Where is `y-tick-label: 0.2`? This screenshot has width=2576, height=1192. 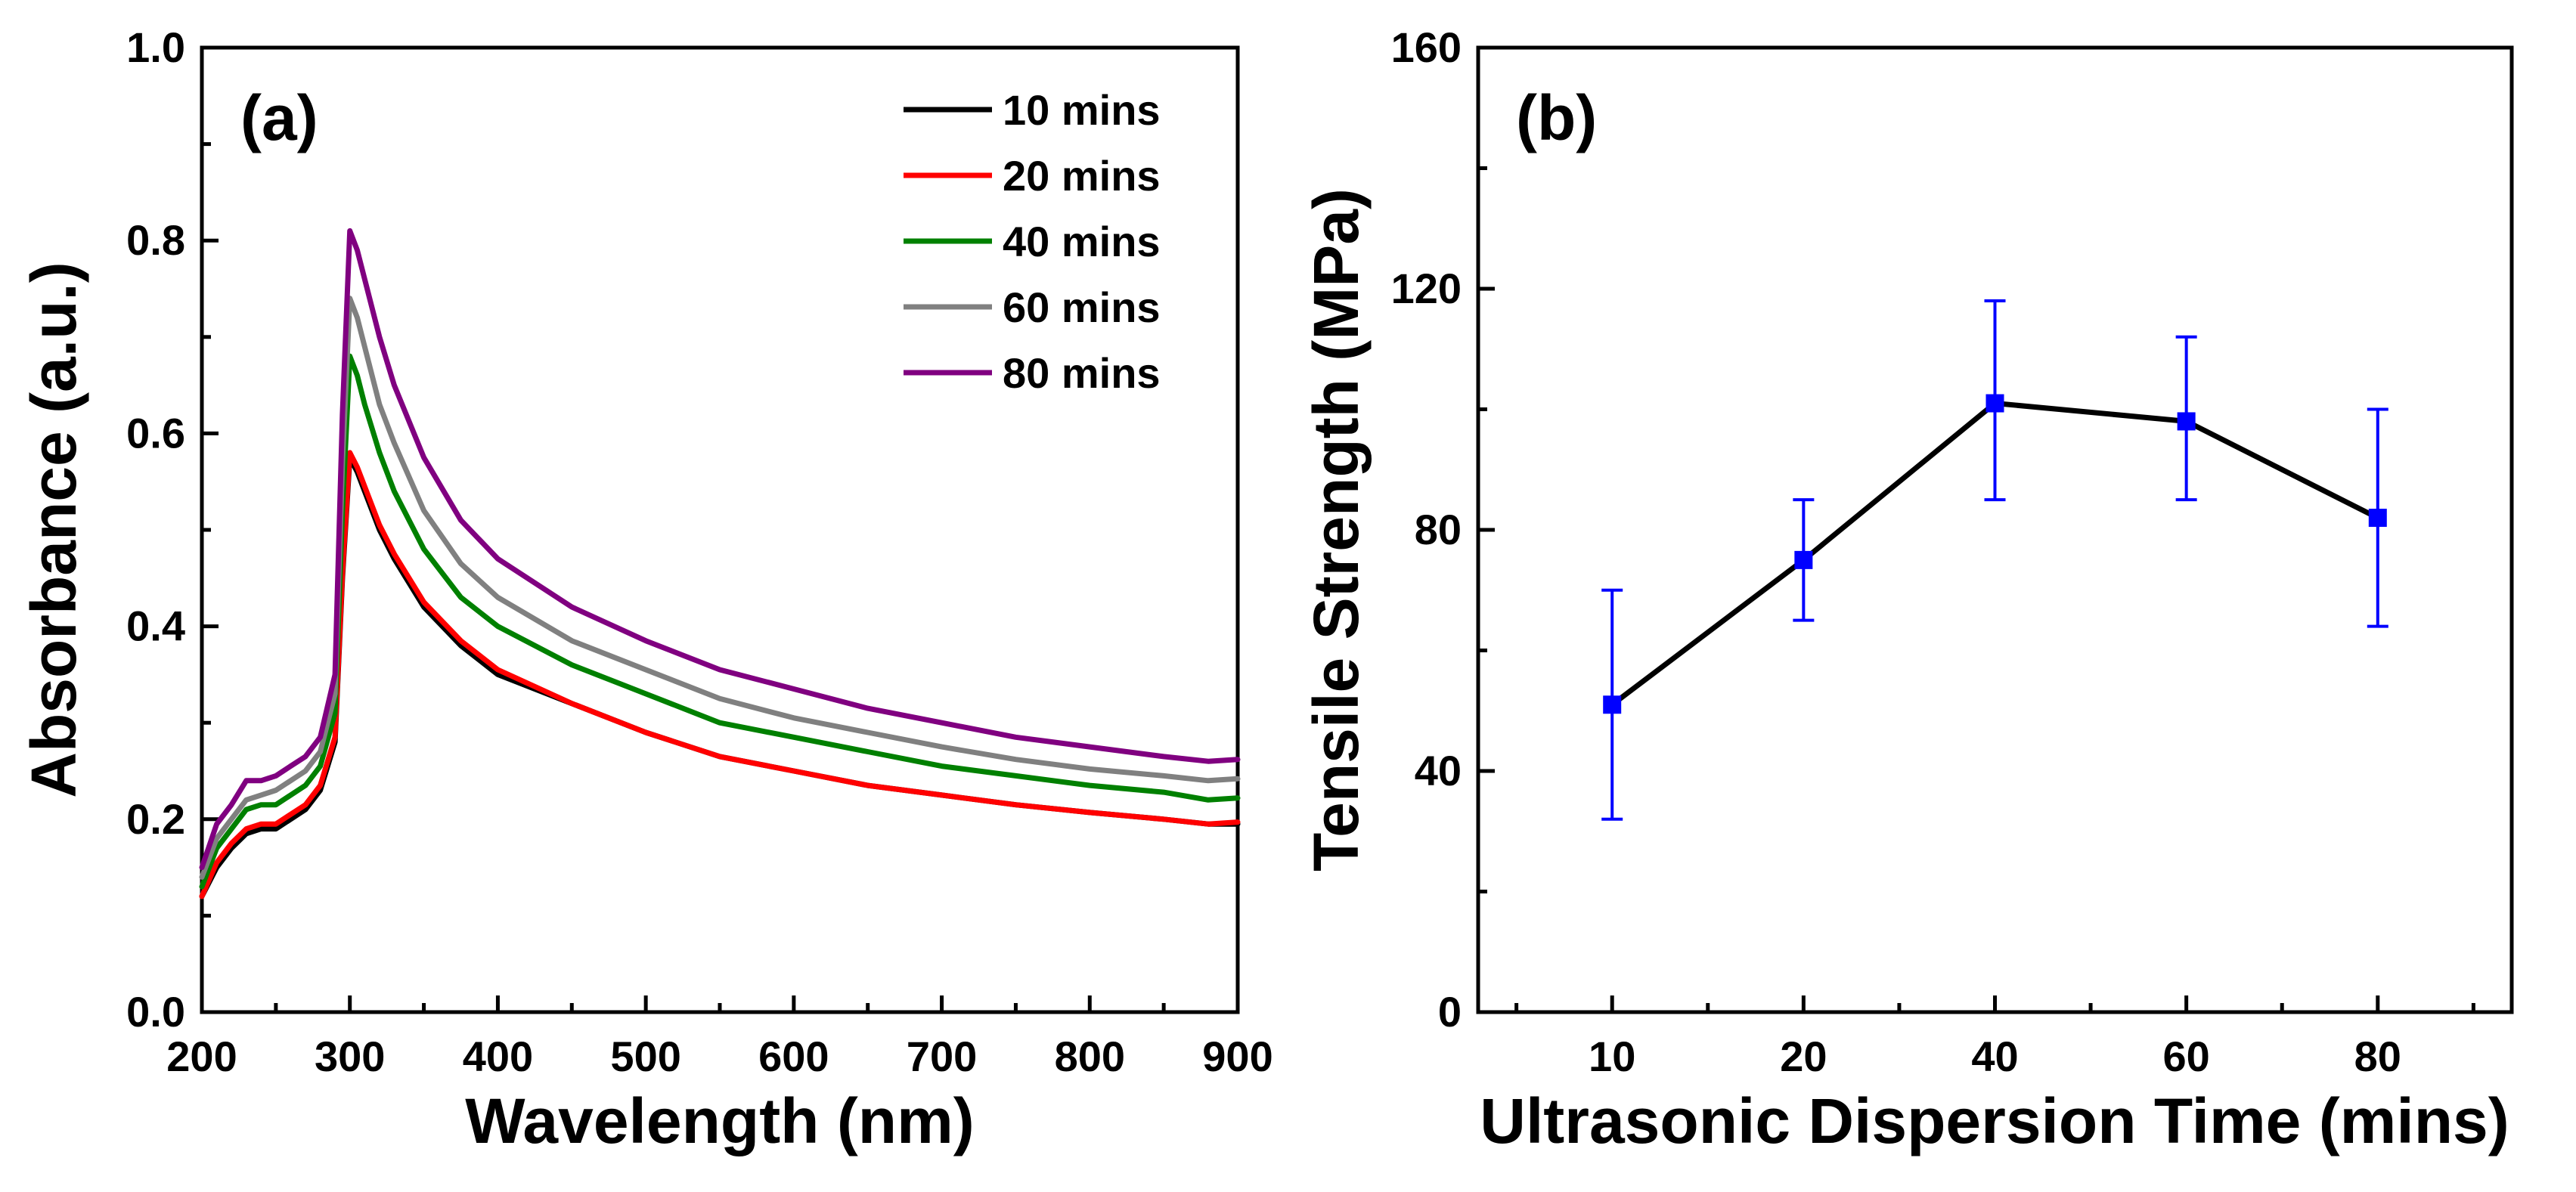 y-tick-label: 0.2 is located at coordinates (155, 819).